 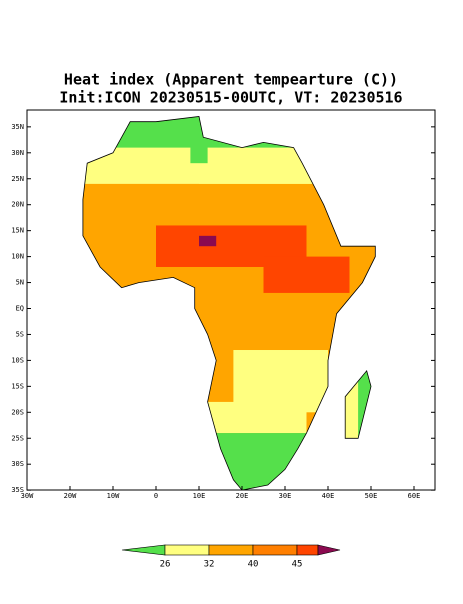 I want to click on lon-label: 20E, so click(x=242, y=496).